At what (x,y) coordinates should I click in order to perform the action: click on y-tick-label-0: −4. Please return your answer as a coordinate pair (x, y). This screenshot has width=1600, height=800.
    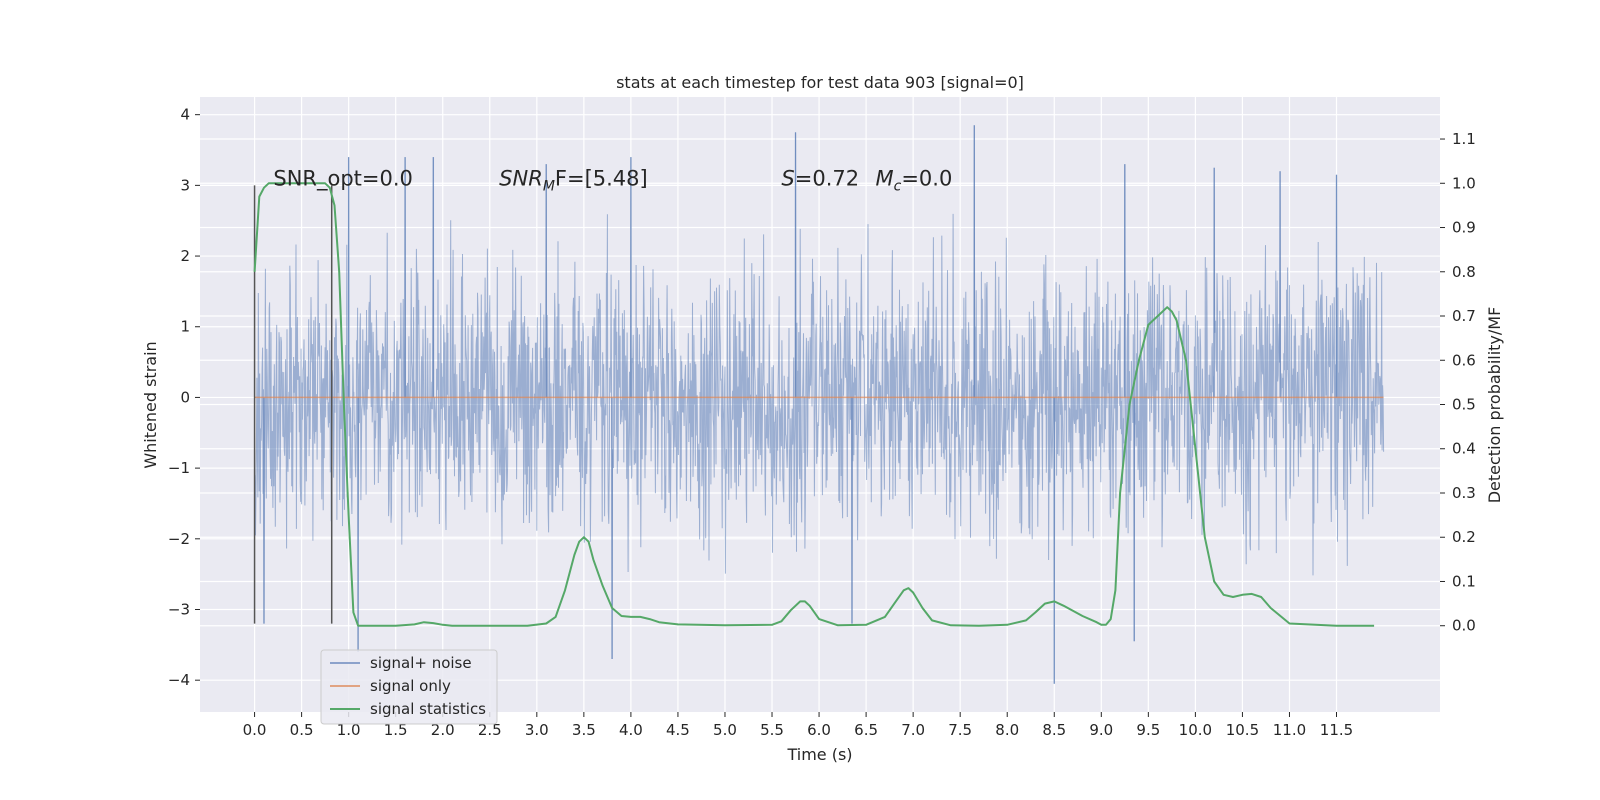
    Looking at the image, I should click on (179, 680).